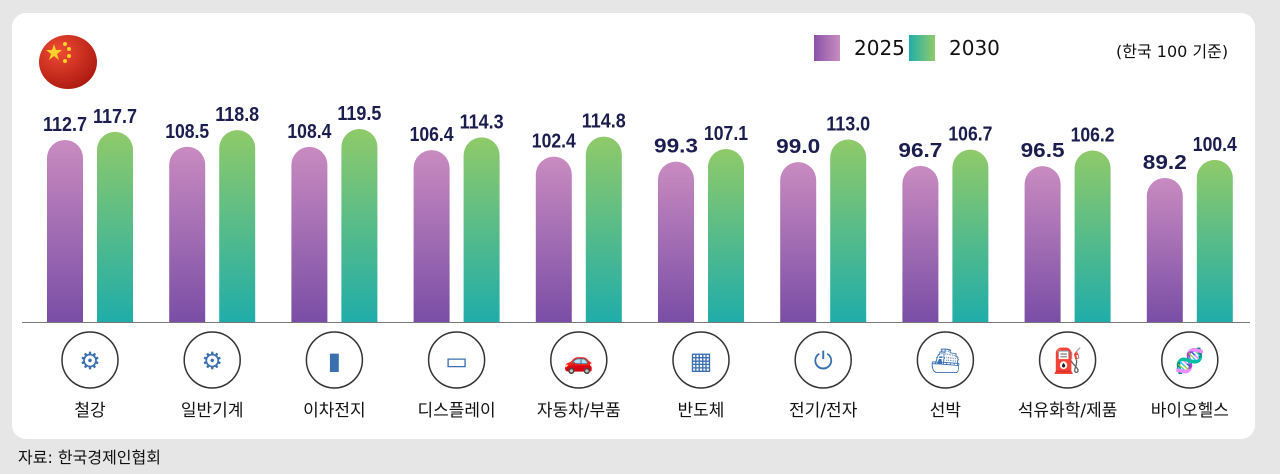  Describe the element at coordinates (237, 115) in the screenshot. I see `data-label-2030: 118.8` at that location.